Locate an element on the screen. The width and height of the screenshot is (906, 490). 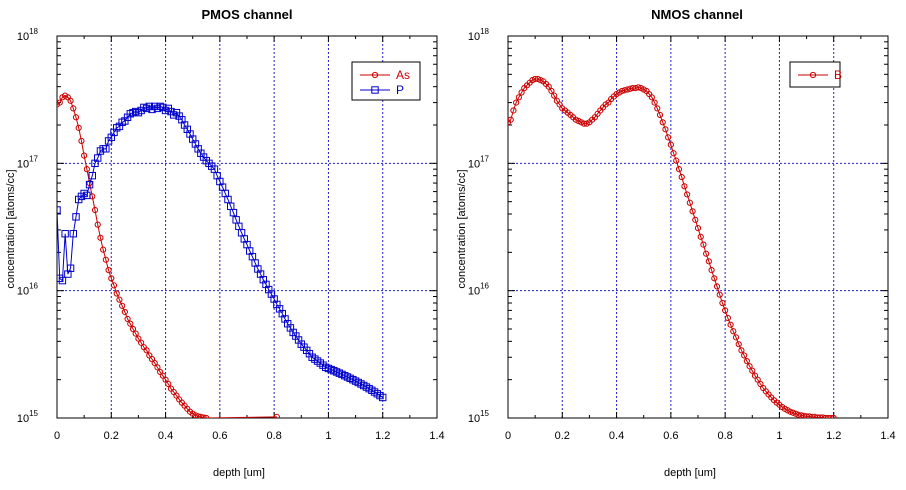
legend-marker-As is located at coordinates (375, 75).